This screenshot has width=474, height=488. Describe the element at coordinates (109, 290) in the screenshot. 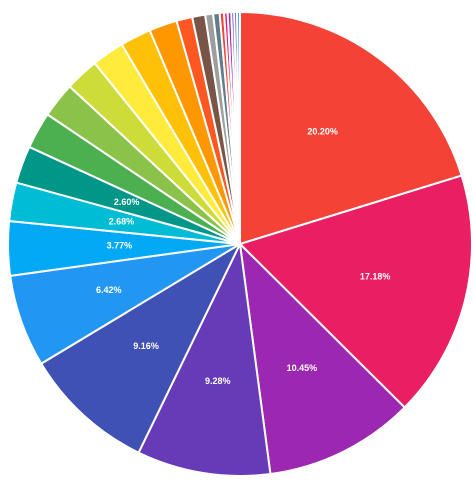

I see `pie-slice-label-6: 6.42%` at that location.